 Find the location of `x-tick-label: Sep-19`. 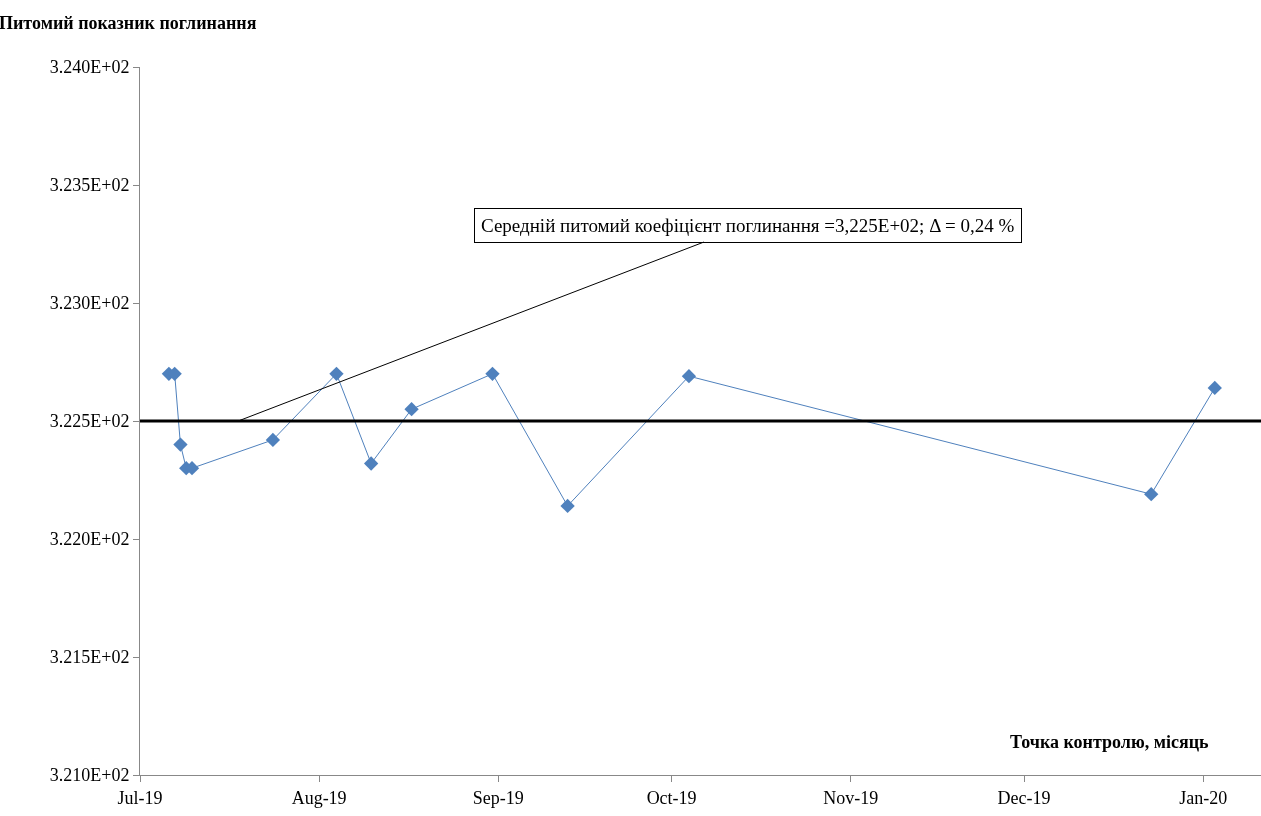

x-tick-label: Sep-19 is located at coordinates (498, 797).